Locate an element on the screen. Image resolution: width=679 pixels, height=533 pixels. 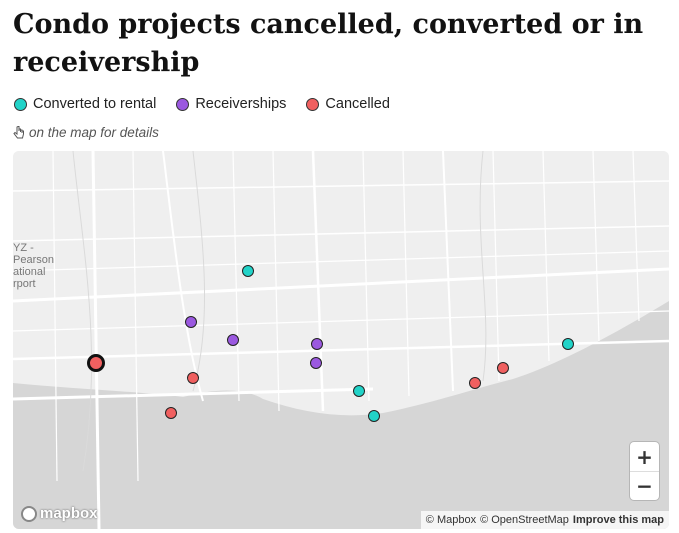
zoom-control: + − is located at coordinates (644, 471).